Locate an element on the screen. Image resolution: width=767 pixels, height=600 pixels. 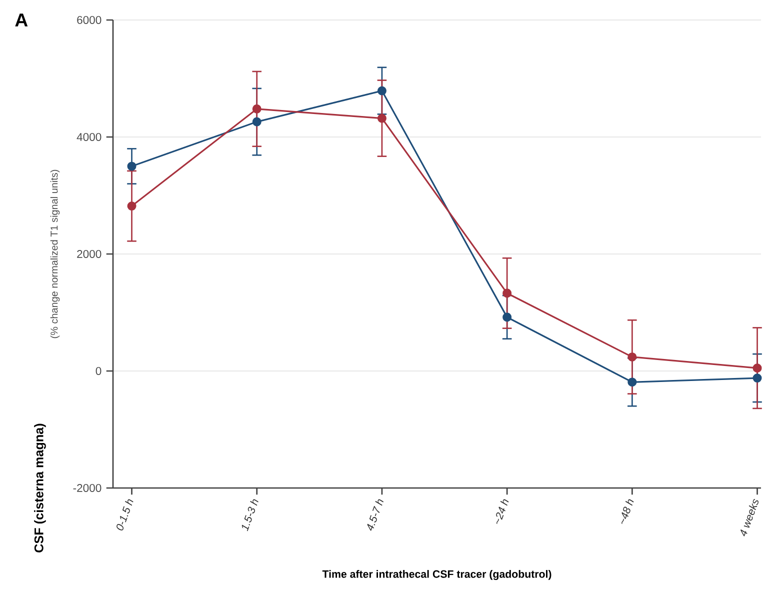
y-tick-label: -2000 is located at coordinates (87, 488).